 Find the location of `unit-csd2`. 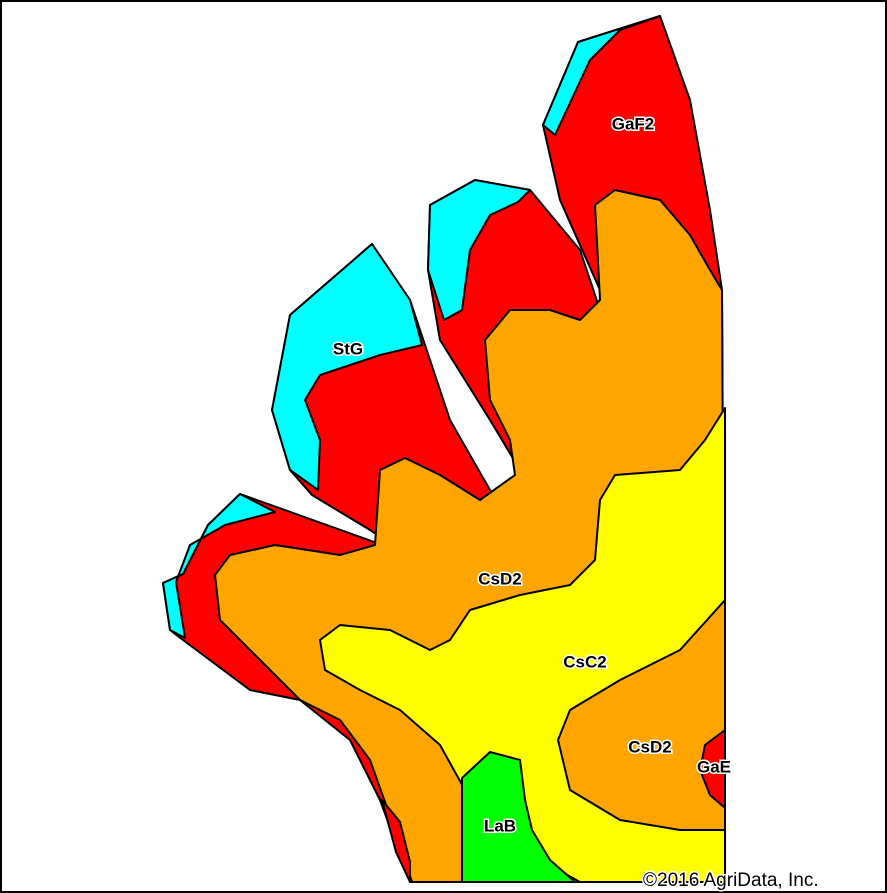

unit-csd2 is located at coordinates (641, 715).